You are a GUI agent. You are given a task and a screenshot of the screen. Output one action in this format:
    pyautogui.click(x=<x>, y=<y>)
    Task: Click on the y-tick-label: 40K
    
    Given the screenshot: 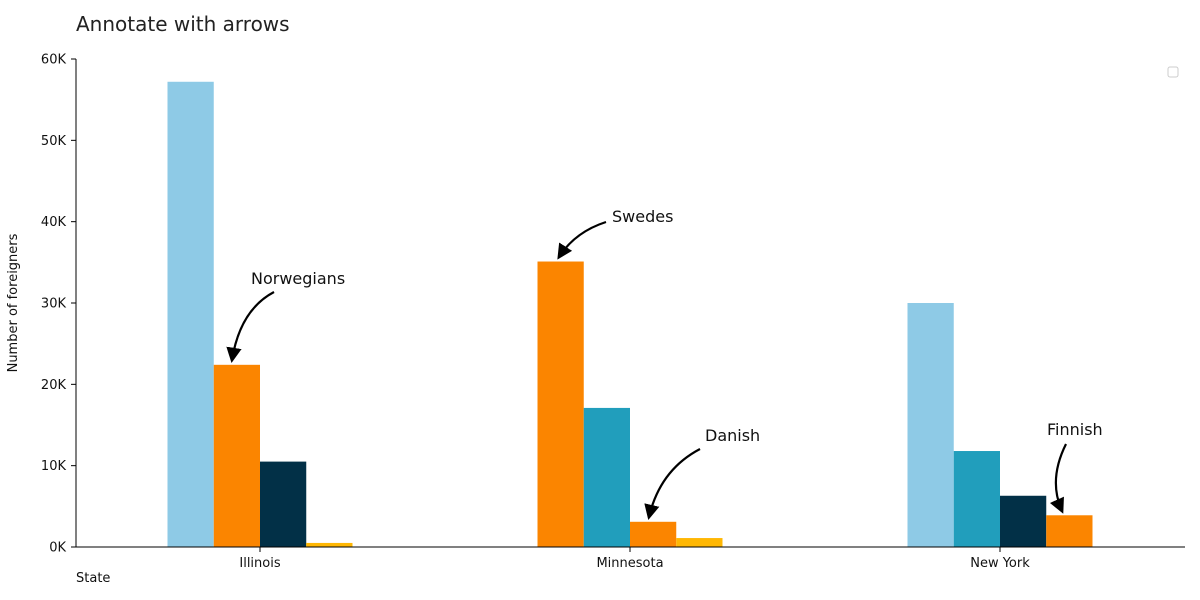 What is the action you would take?
    pyautogui.click(x=54, y=222)
    